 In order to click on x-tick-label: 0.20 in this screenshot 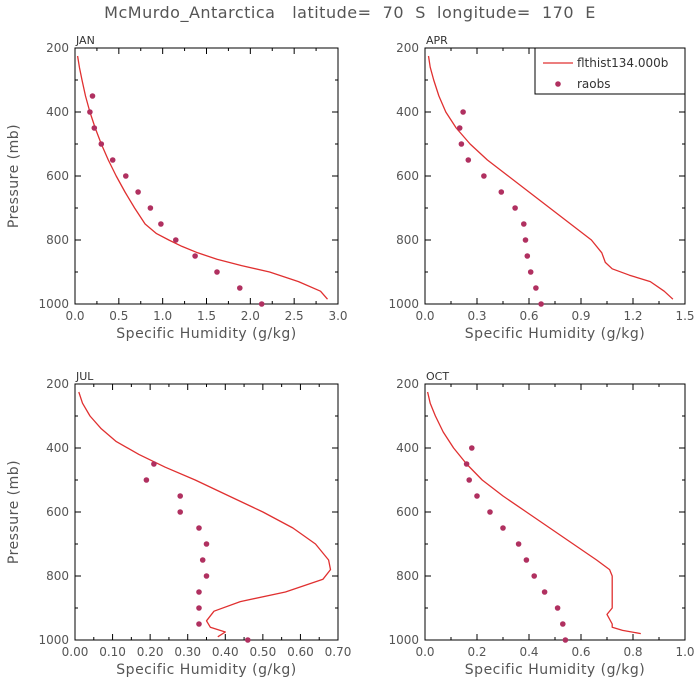, I will do `click(150, 652)`.